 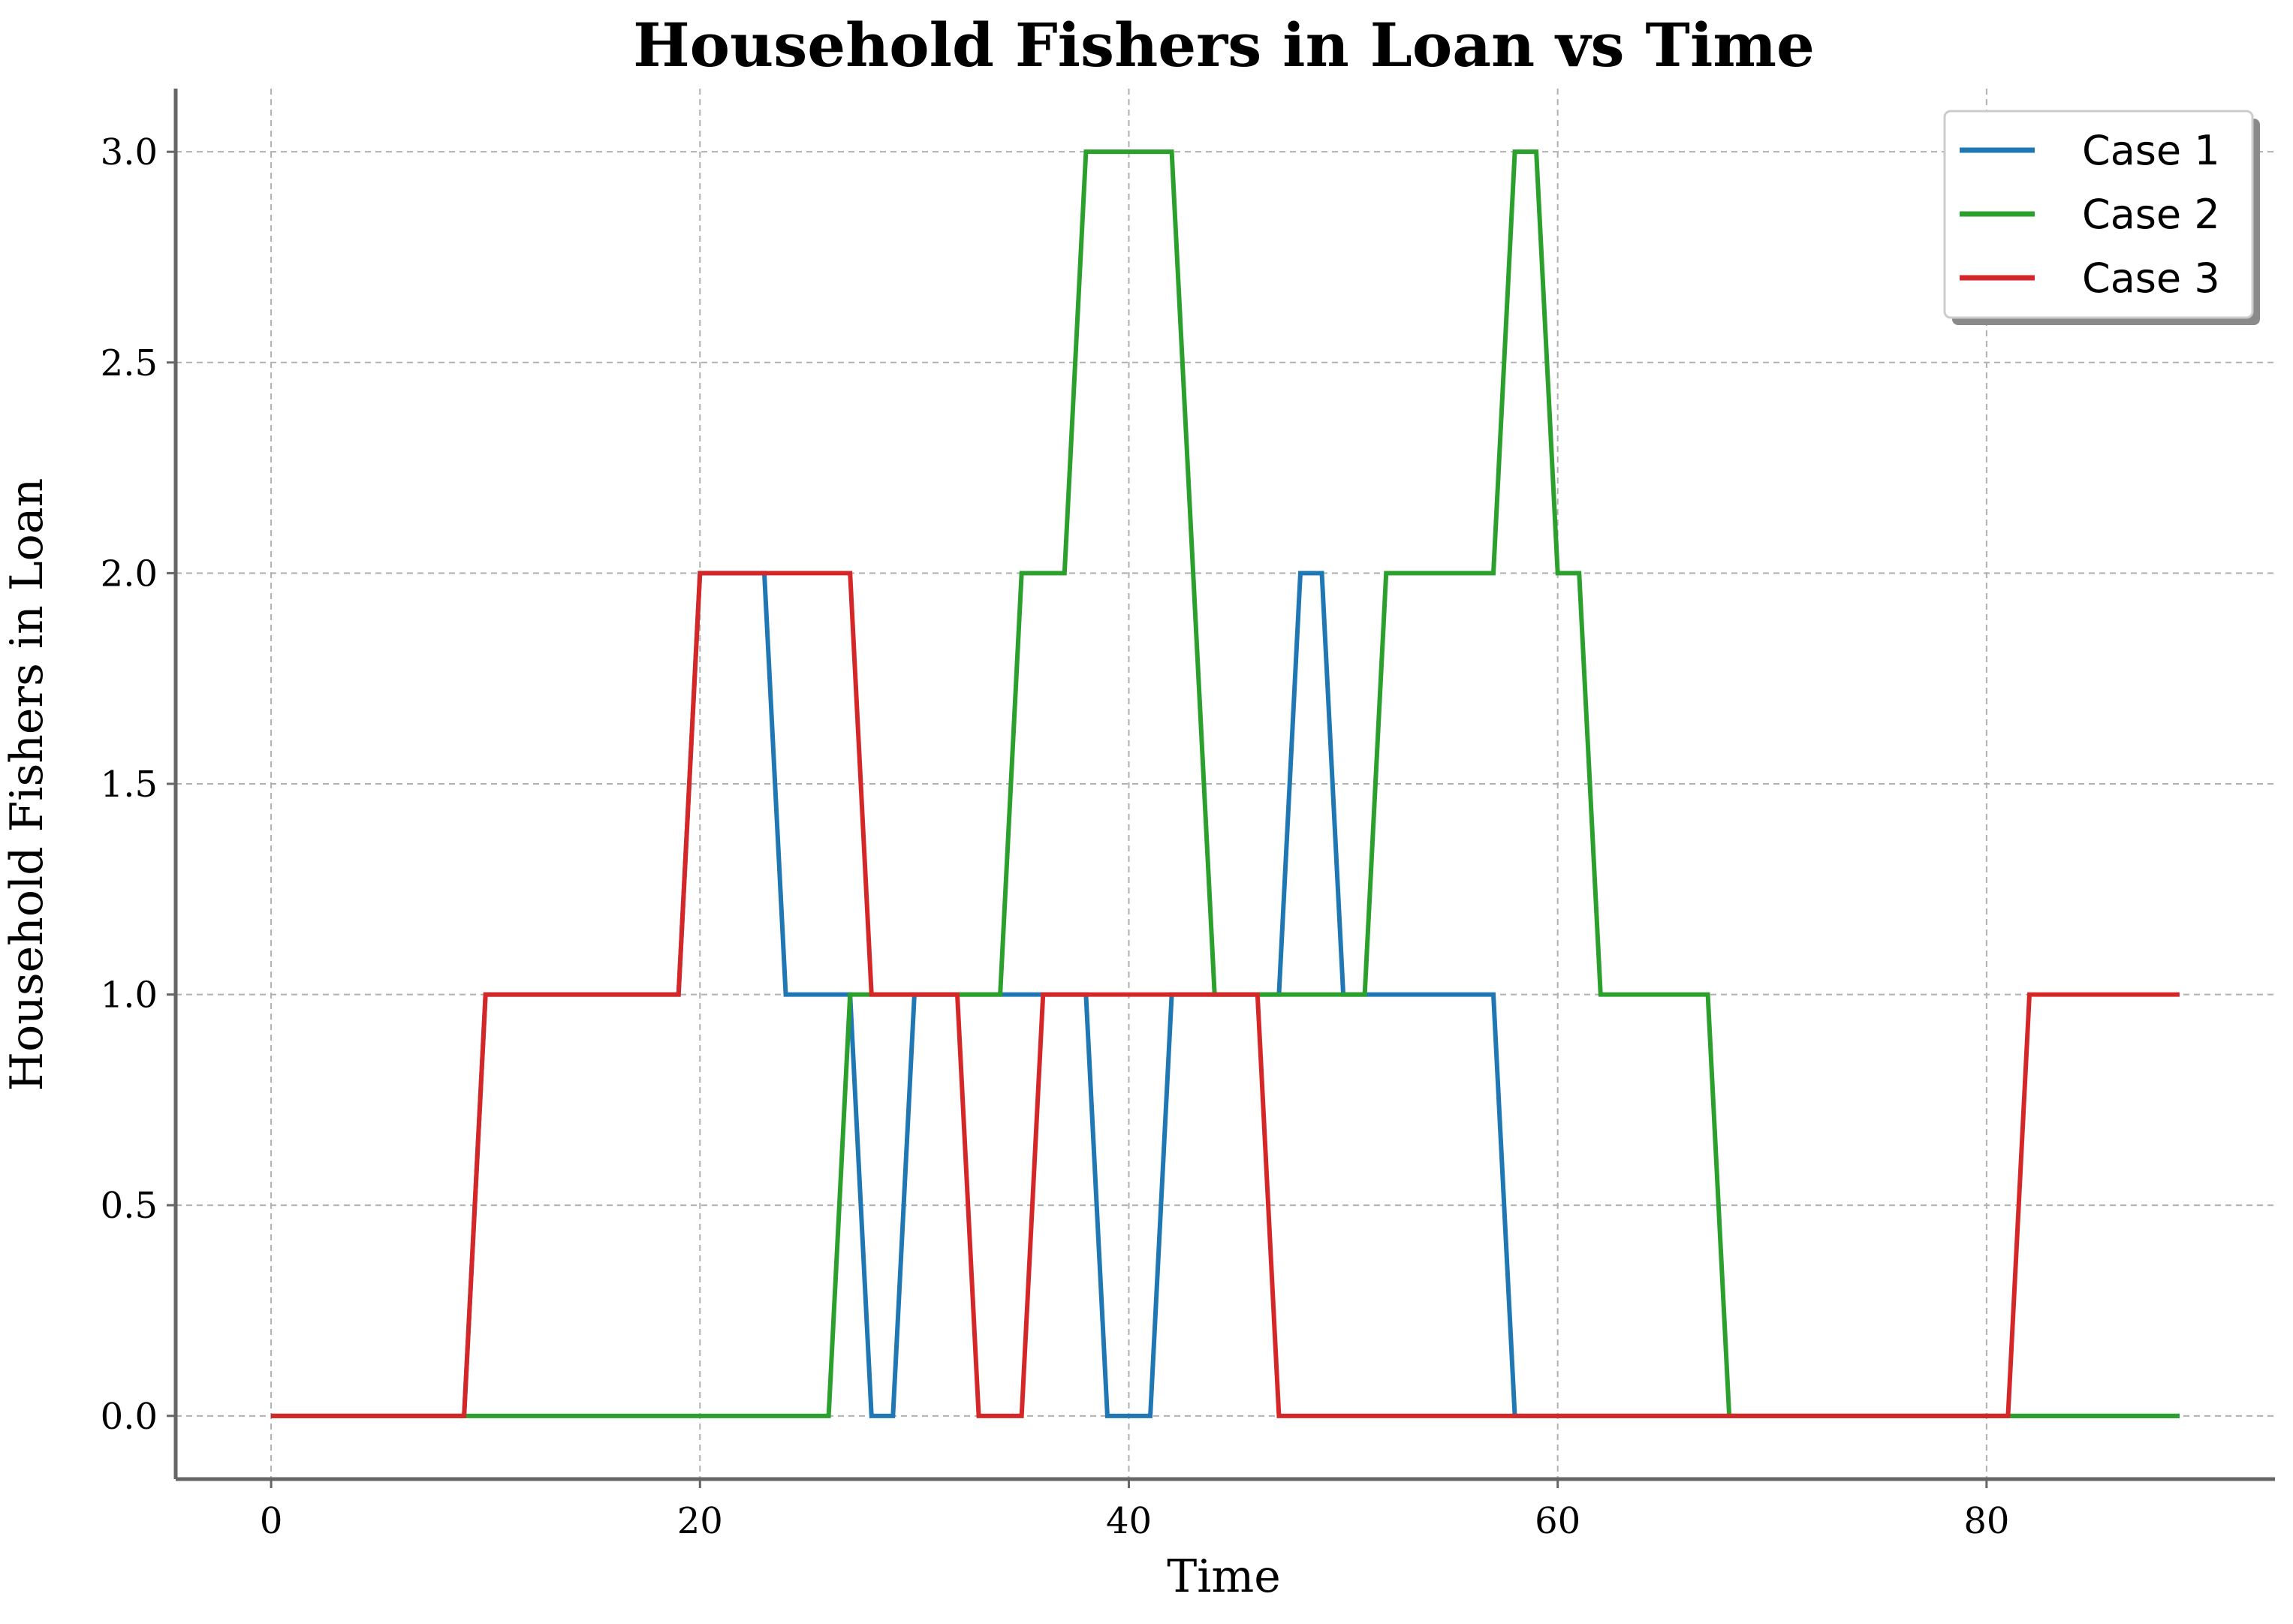 What do you see at coordinates (1224, 1576) in the screenshot?
I see `x-axis-label: Time` at bounding box center [1224, 1576].